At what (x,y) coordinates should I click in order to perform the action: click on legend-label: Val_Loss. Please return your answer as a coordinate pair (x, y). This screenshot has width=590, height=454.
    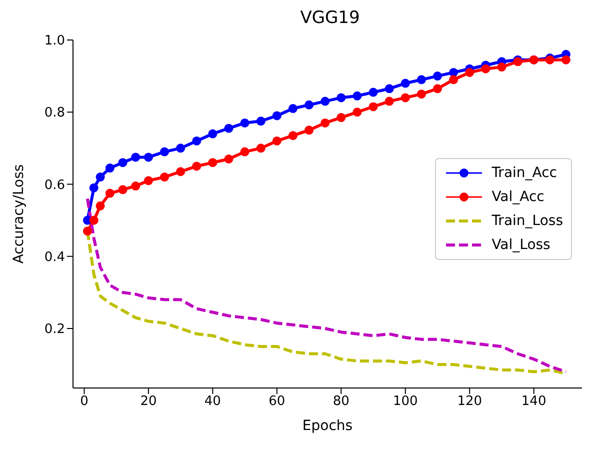
    Looking at the image, I should click on (521, 245).